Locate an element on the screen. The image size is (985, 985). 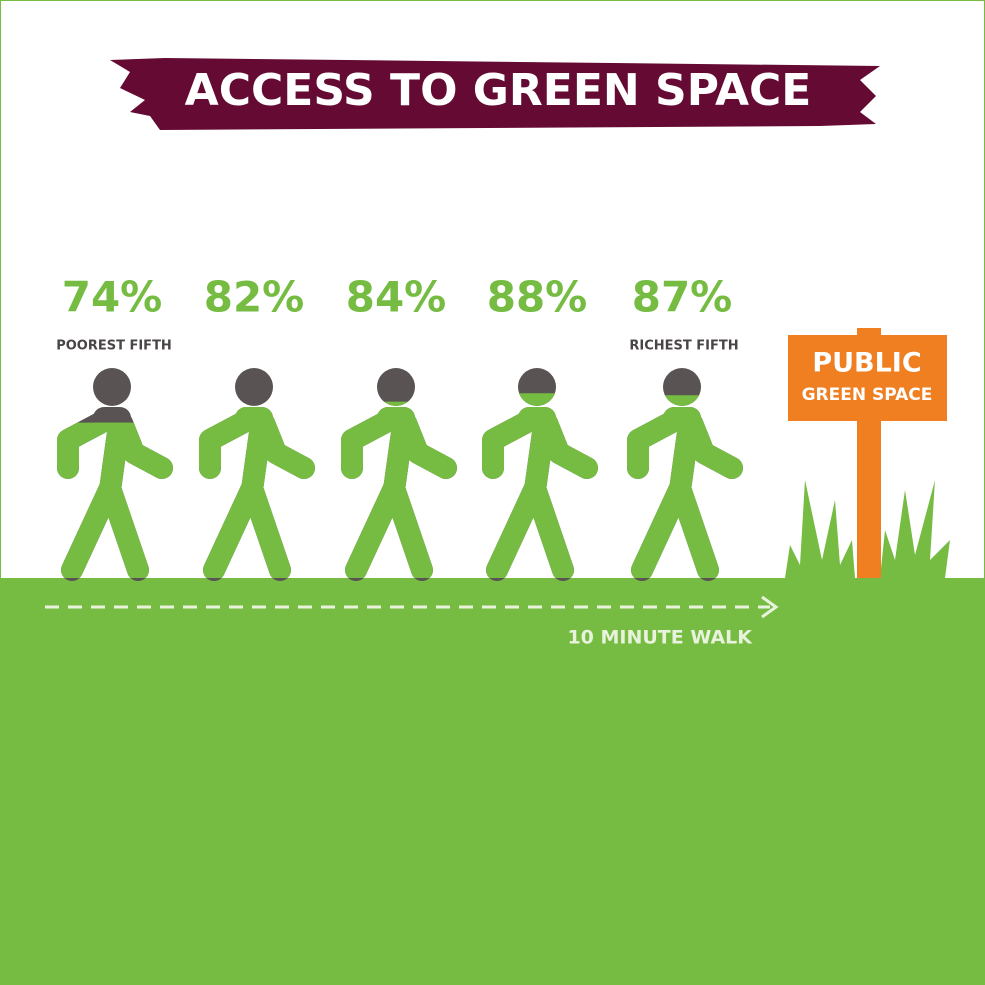
walk-arrow-head is located at coordinates (770, 607).